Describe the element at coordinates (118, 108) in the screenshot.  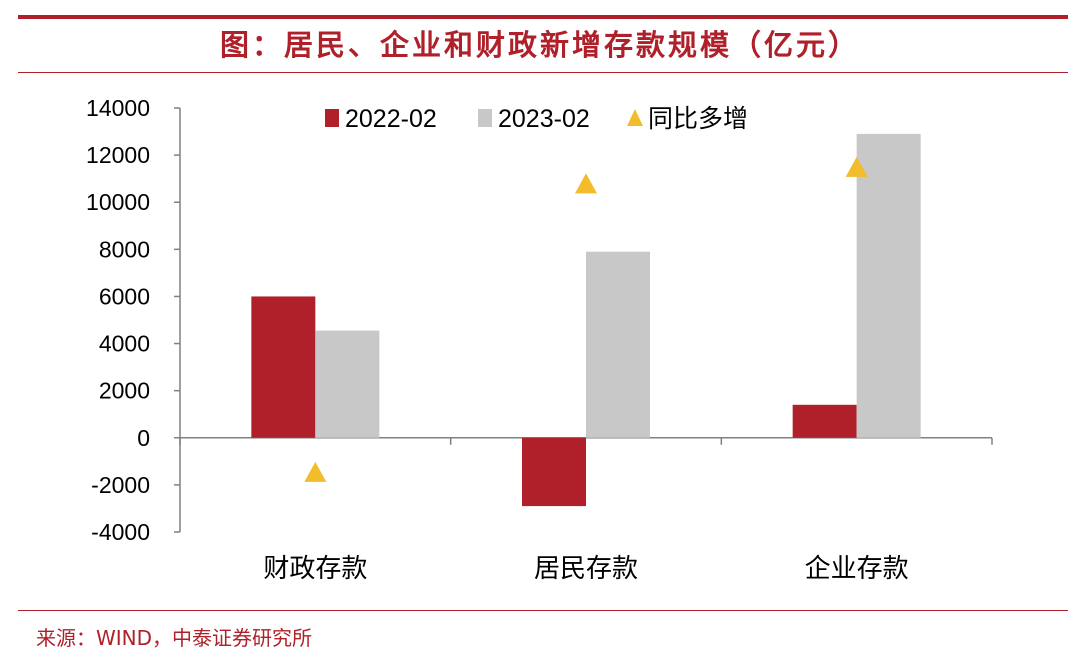
I see `y-tick-label: 14000` at that location.